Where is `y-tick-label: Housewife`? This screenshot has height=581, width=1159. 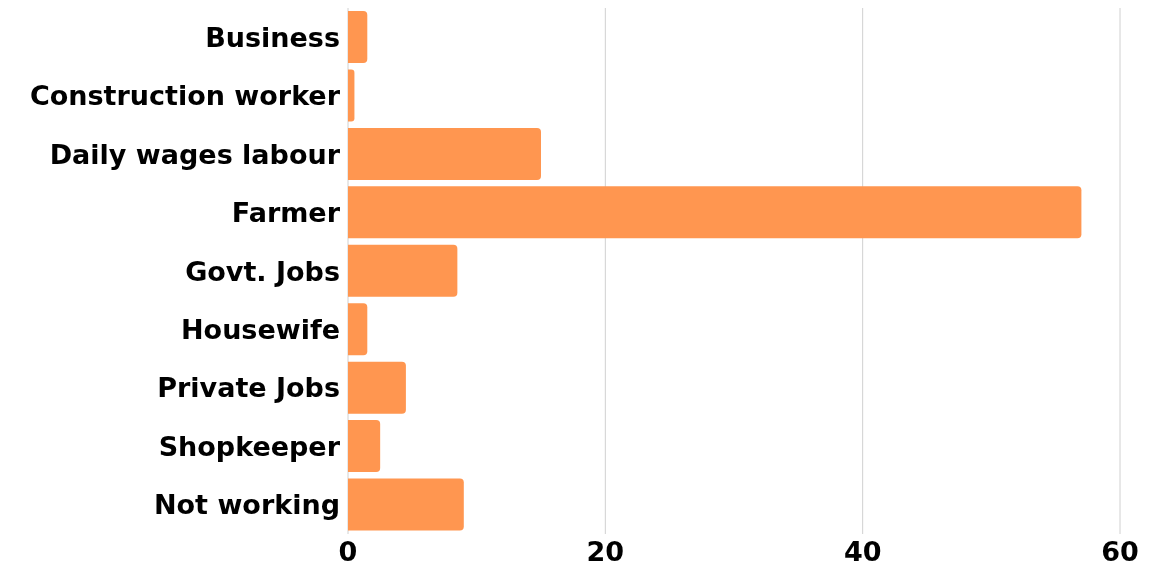 y-tick-label: Housewife is located at coordinates (260, 330).